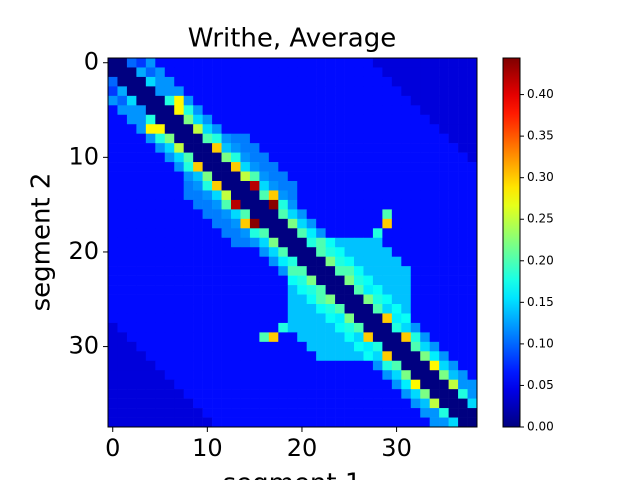 Image resolution: width=640 pixels, height=480 pixels. What do you see at coordinates (112, 448) in the screenshot?
I see `x-tick-label: 0` at bounding box center [112, 448].